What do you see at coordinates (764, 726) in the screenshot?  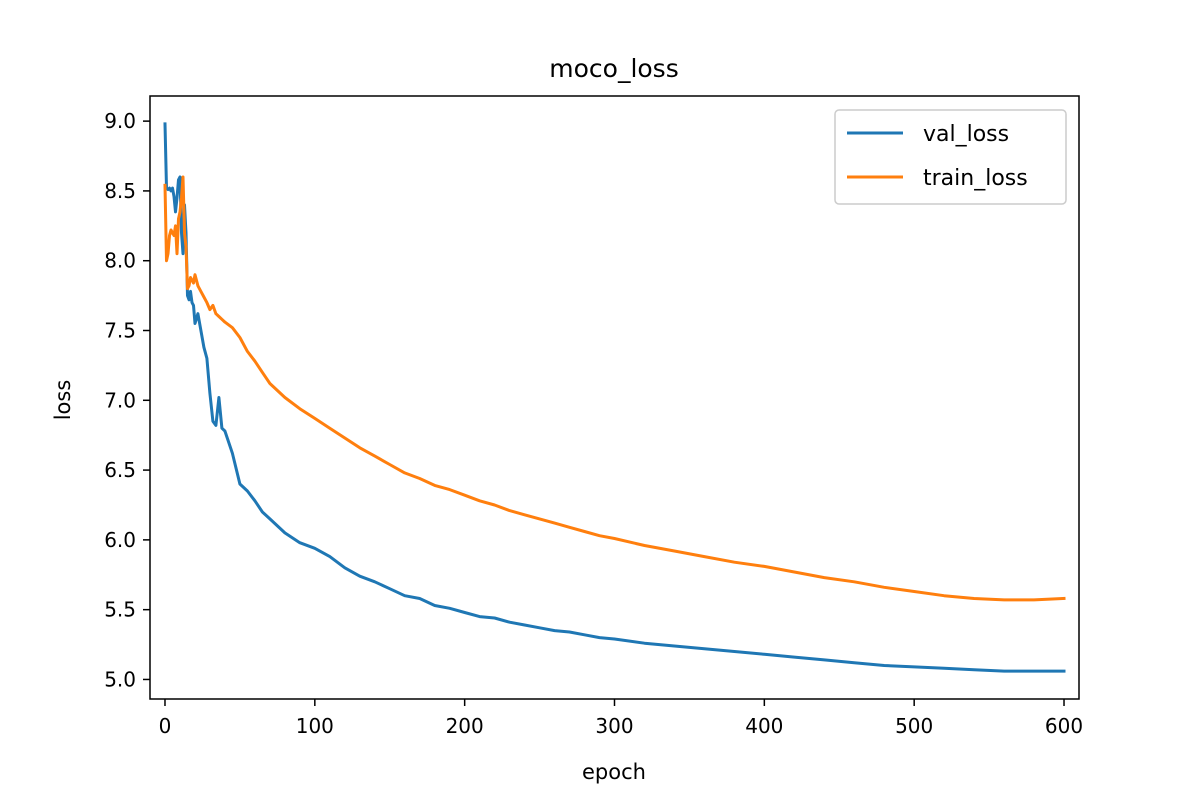 I see `x-tick-label: 400` at bounding box center [764, 726].